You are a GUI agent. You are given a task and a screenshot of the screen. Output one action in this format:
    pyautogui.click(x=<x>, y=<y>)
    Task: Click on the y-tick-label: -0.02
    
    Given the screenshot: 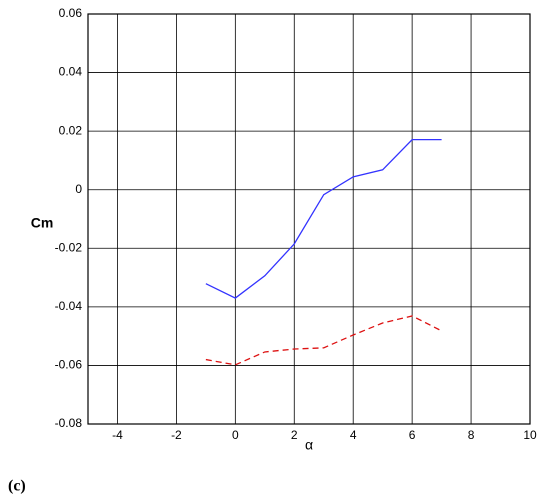 What is the action you would take?
    pyautogui.click(x=69, y=247)
    